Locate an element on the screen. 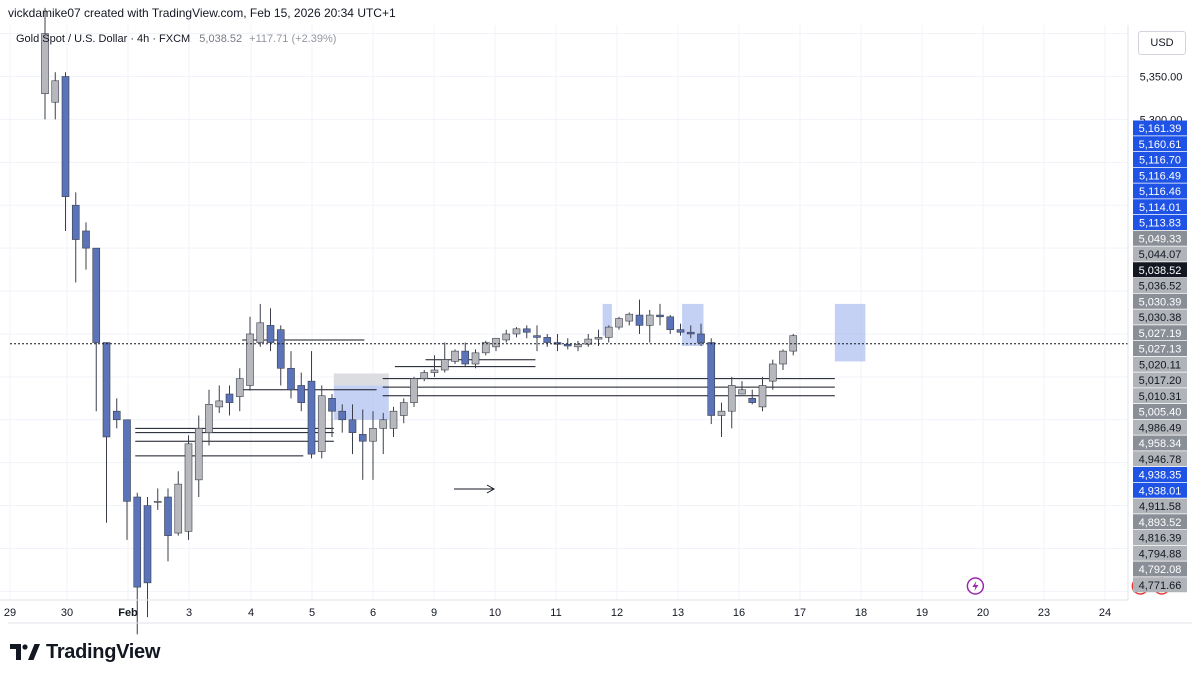 This screenshot has height=679, width=1200. brand-name: TradingView is located at coordinates (103, 651).